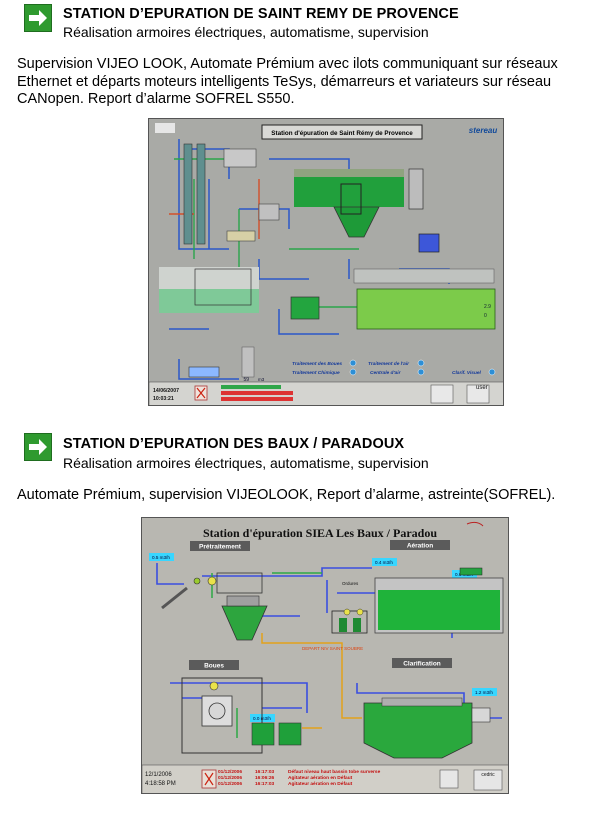 The width and height of the screenshot is (601, 814). What do you see at coordinates (482, 388) in the screenshot?
I see `scada-user: user` at bounding box center [482, 388].